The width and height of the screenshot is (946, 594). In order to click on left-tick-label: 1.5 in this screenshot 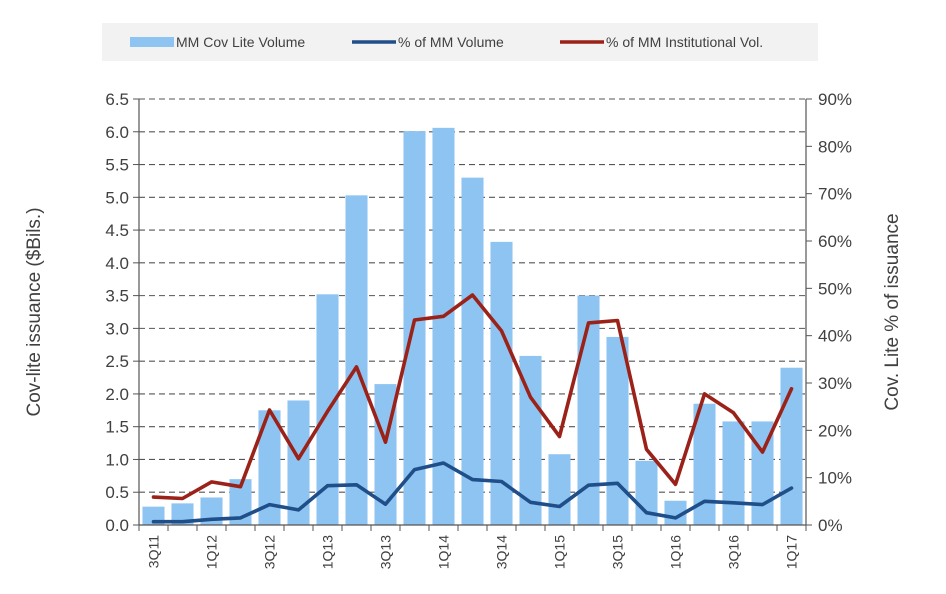, I will do `click(117, 427)`.